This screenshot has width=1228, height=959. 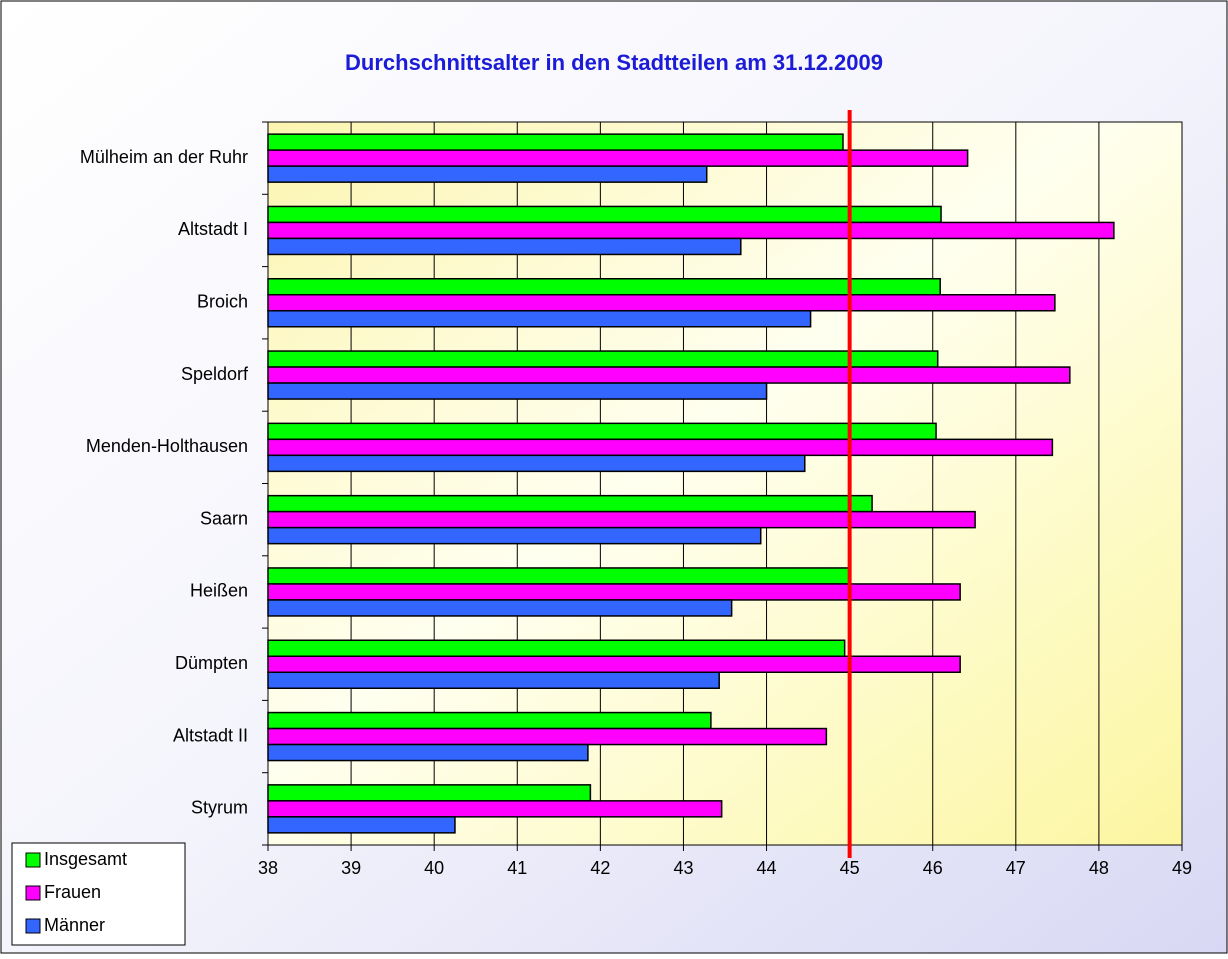 I want to click on x-tick-label: 47, so click(x=1016, y=868).